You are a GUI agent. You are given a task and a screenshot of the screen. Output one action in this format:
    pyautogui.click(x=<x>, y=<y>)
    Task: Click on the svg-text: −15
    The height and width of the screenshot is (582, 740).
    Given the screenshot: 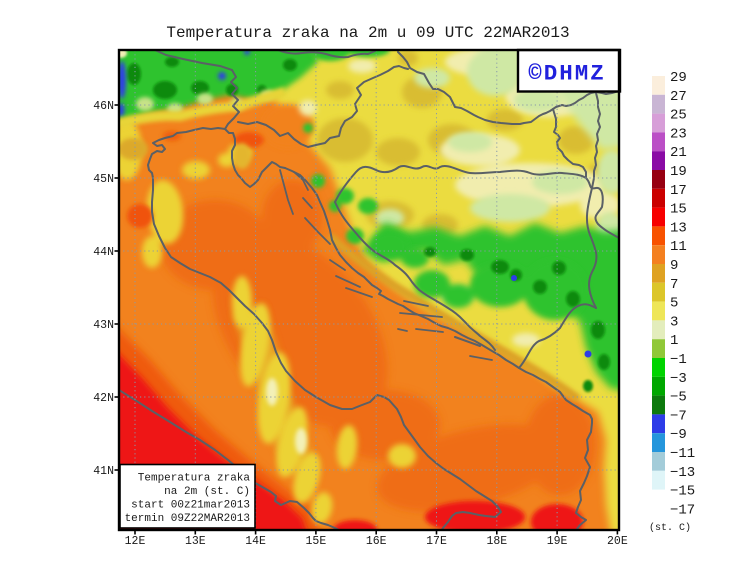 What is the action you would take?
    pyautogui.click(x=682, y=492)
    